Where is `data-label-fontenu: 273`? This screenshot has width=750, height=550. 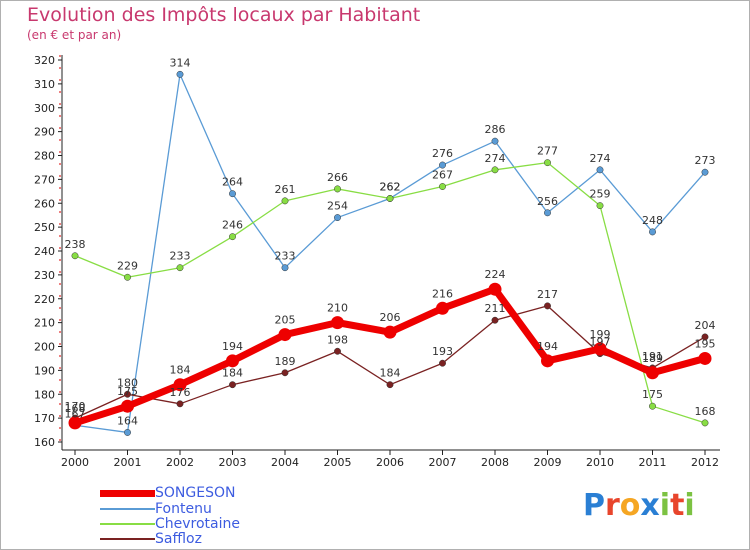
data-label-fontenu: 273 is located at coordinates (705, 160).